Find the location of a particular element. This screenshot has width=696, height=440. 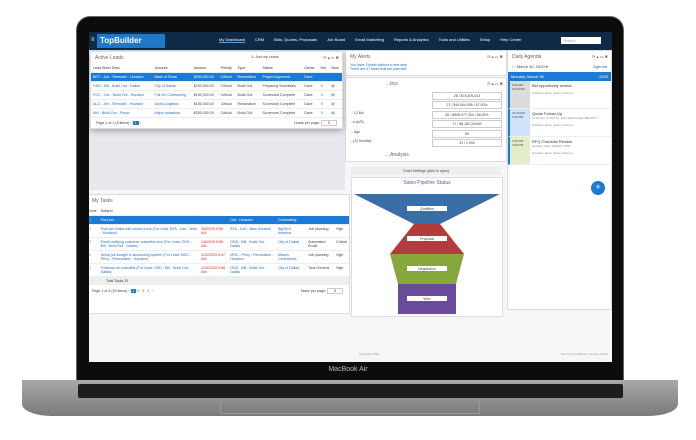

logo: TopBuilder is located at coordinates (131, 41).